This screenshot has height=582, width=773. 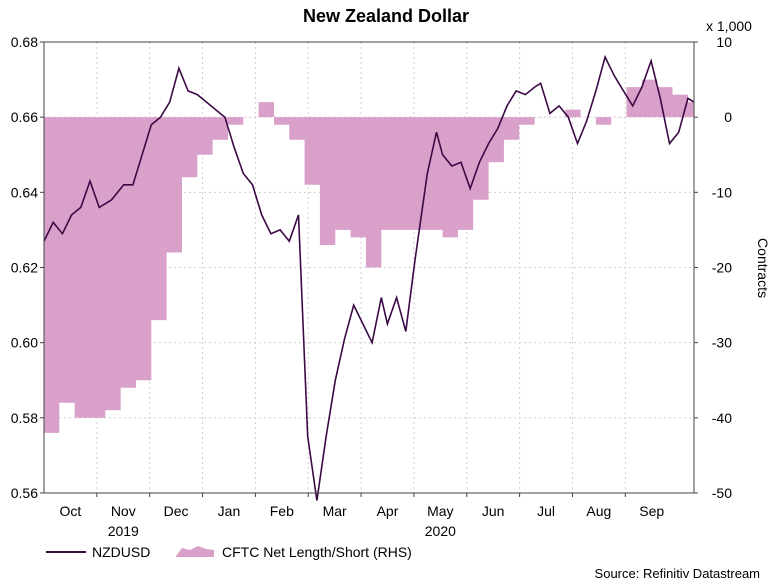 What do you see at coordinates (598, 511) in the screenshot?
I see `month-label: Aug` at bounding box center [598, 511].